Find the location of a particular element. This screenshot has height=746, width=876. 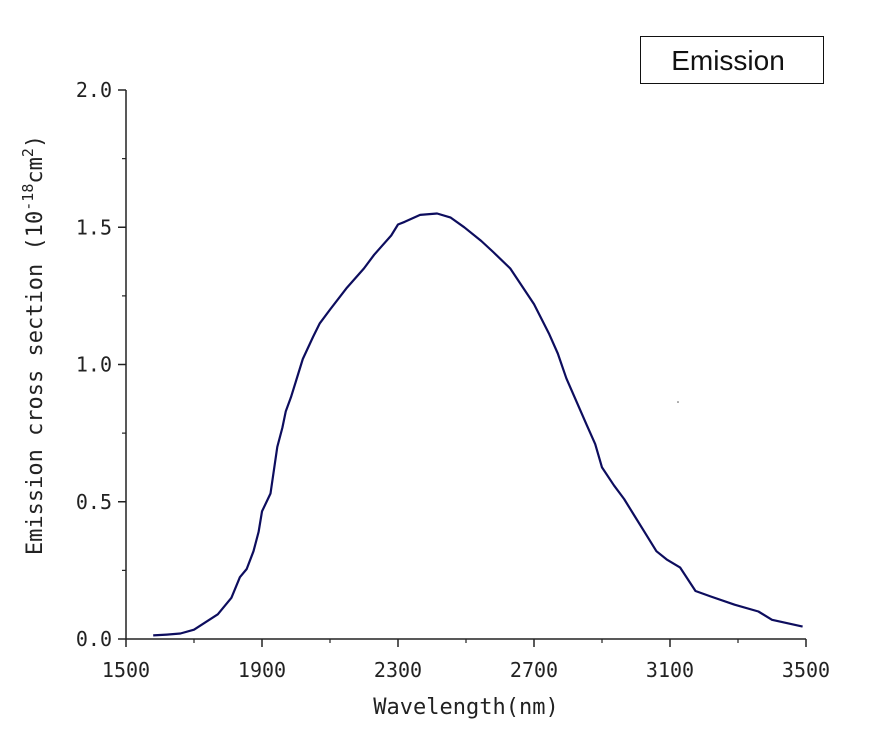

y-tick-label-1.0: 1.0 is located at coordinates (94, 365).